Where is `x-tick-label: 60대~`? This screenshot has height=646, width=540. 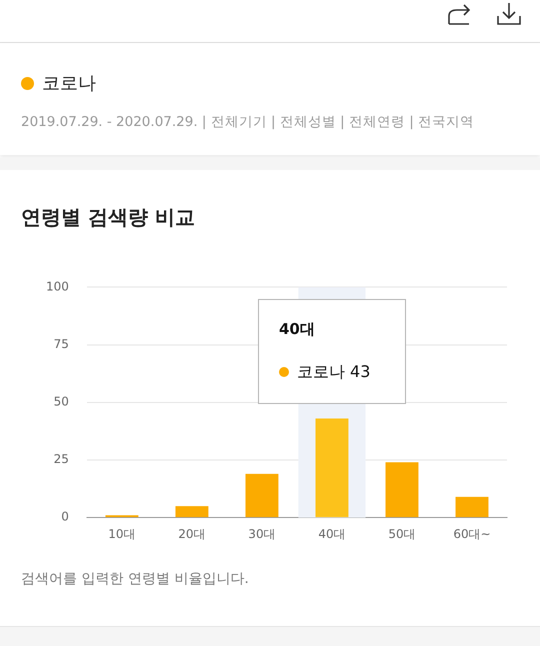
x-tick-label: 60대~ is located at coordinates (472, 533).